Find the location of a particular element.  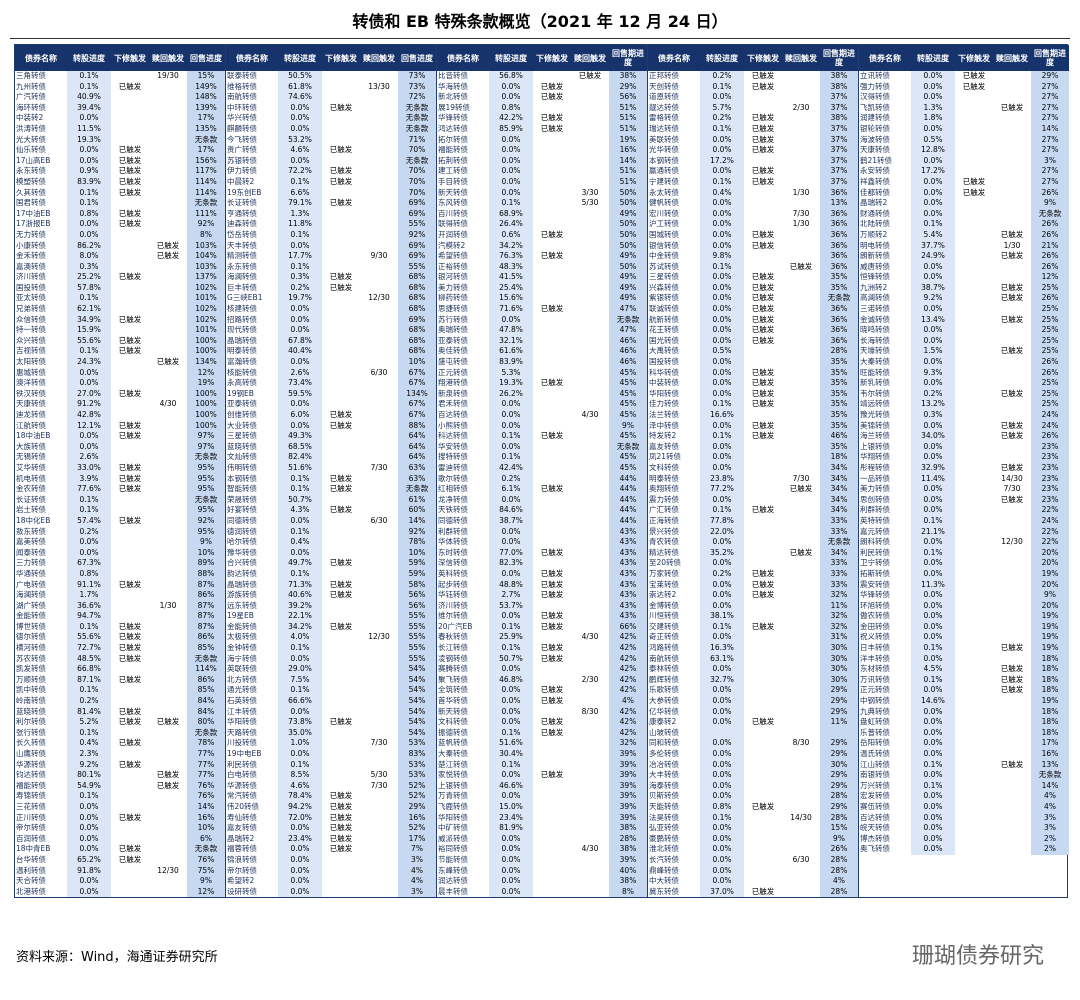

table-cell: 137% is located at coordinates (206, 277).